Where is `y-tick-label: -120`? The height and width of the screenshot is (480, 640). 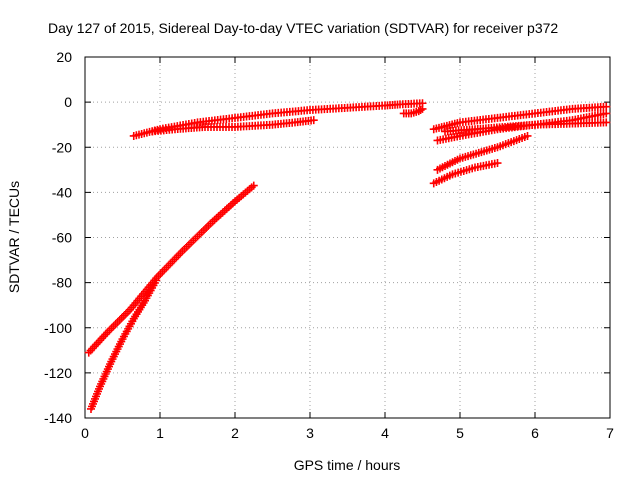
y-tick-label: -120 is located at coordinates (58, 373).